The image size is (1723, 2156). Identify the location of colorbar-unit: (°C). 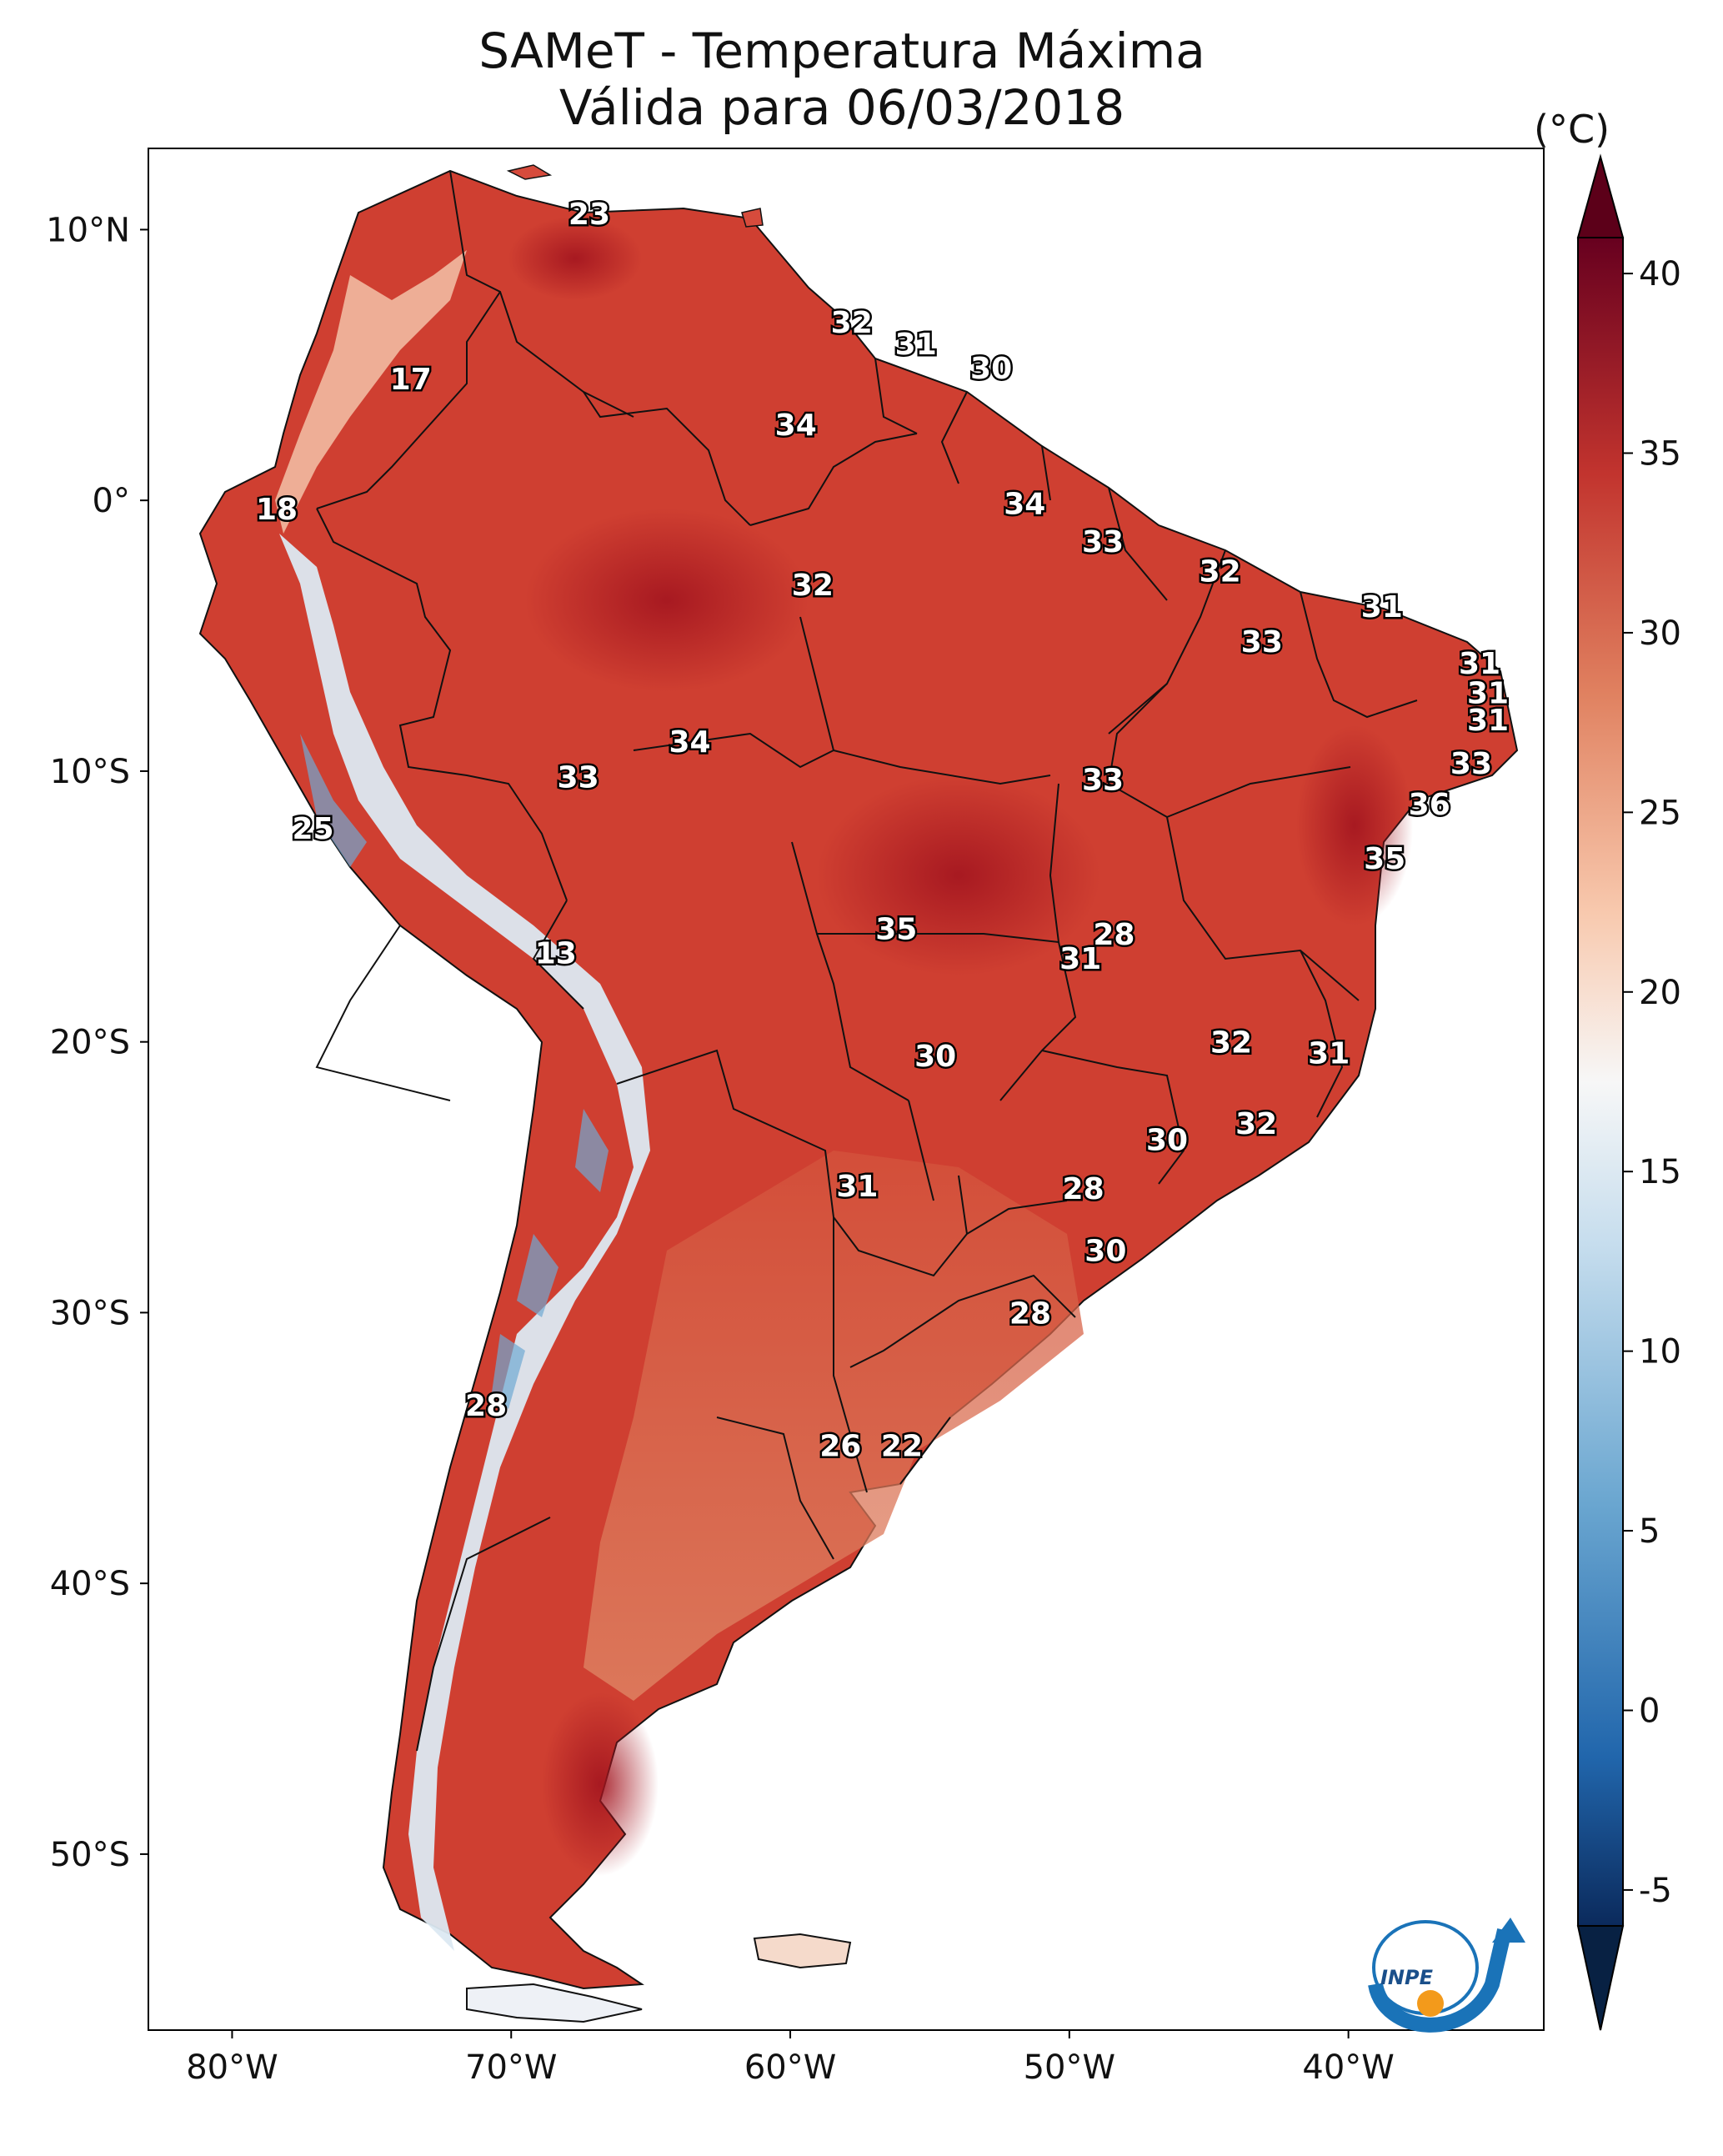
(1572, 129).